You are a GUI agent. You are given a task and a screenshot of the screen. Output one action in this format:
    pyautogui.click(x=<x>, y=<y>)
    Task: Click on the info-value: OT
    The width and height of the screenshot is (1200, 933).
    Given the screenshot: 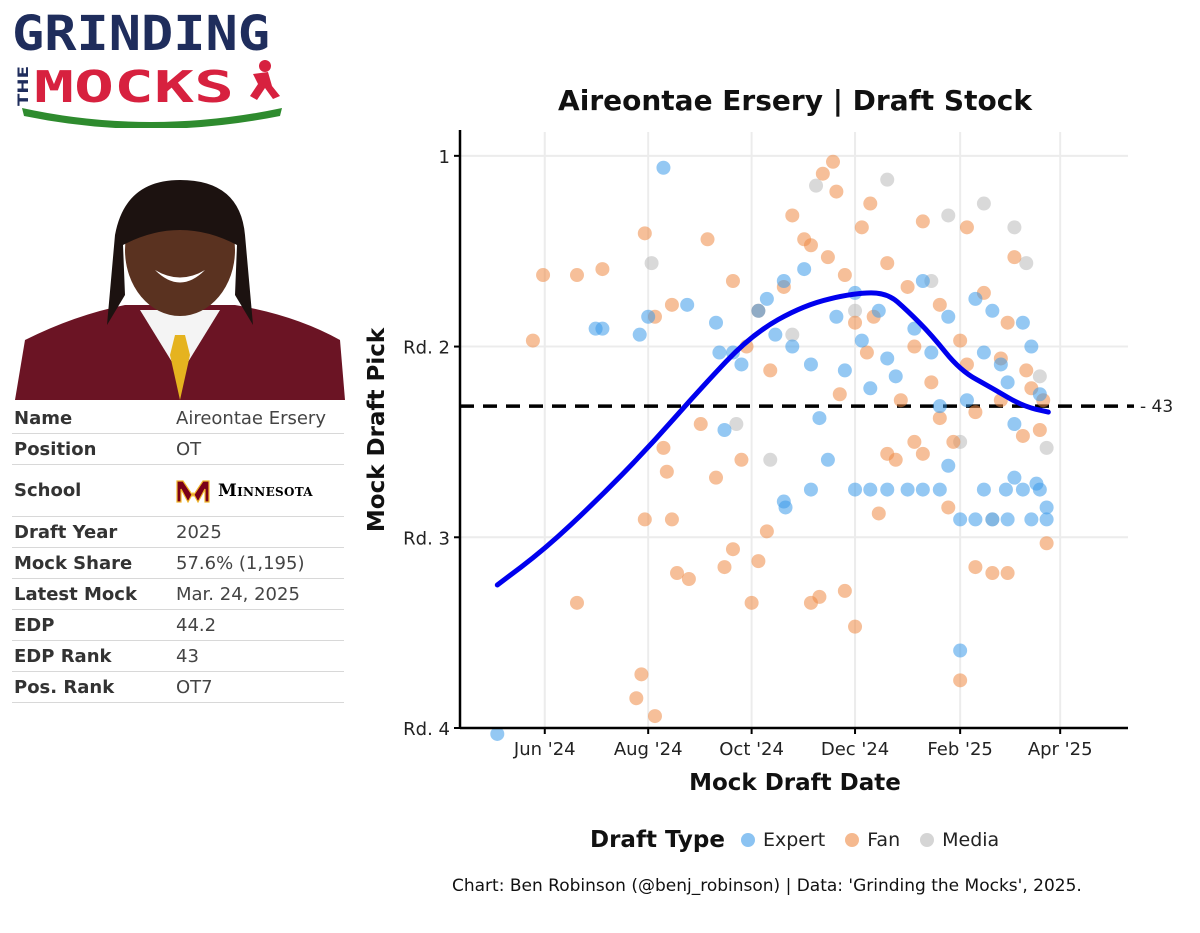 What is the action you would take?
    pyautogui.click(x=259, y=449)
    